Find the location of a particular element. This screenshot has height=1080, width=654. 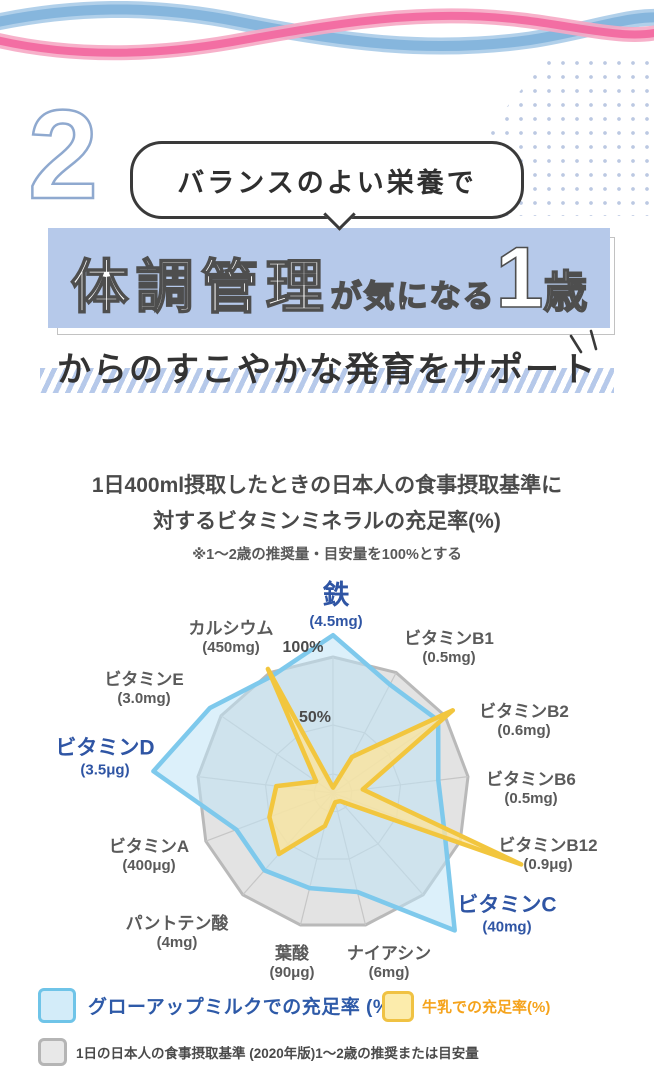

headline-part-mid: が気になる is located at coordinates (413, 296).